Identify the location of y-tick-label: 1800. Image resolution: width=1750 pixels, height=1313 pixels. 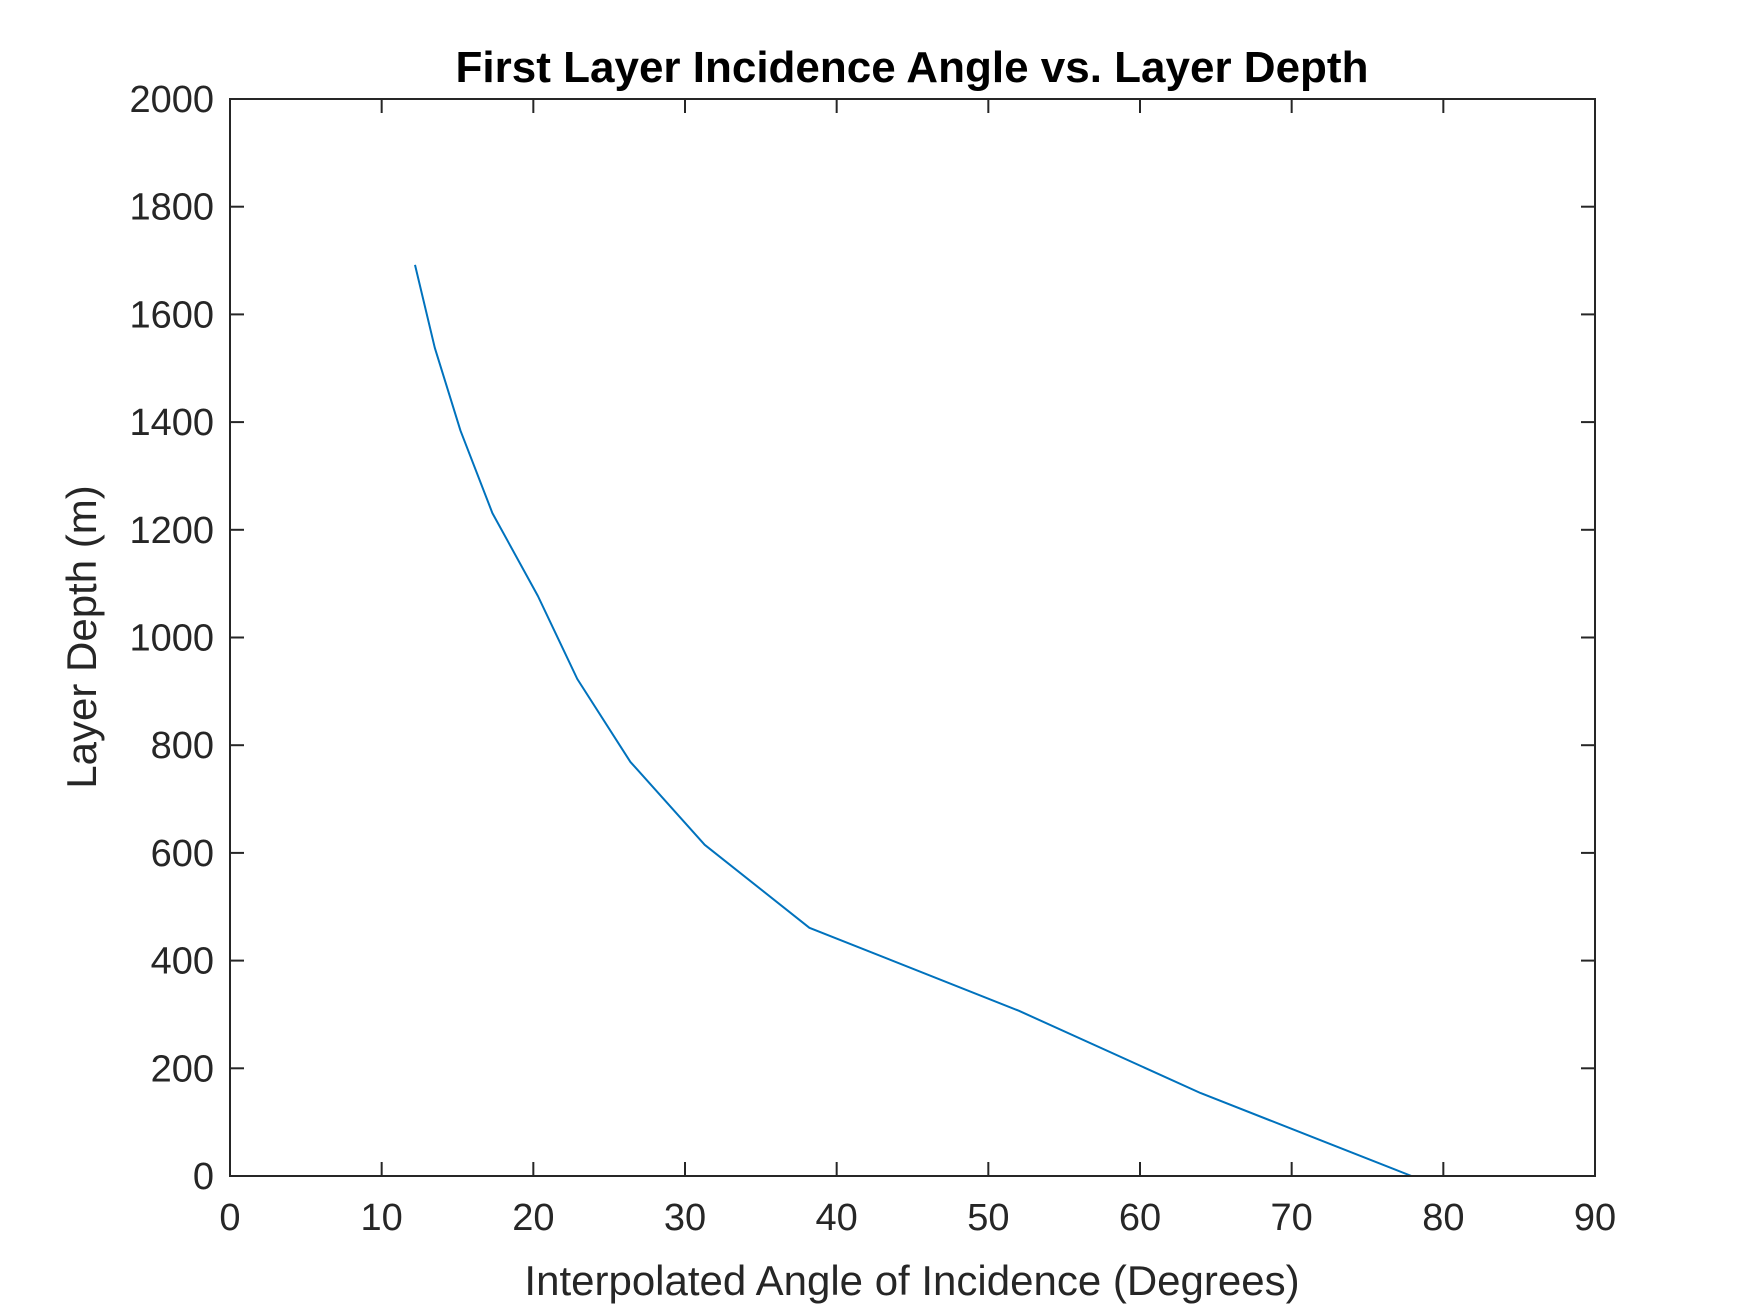
(171, 208).